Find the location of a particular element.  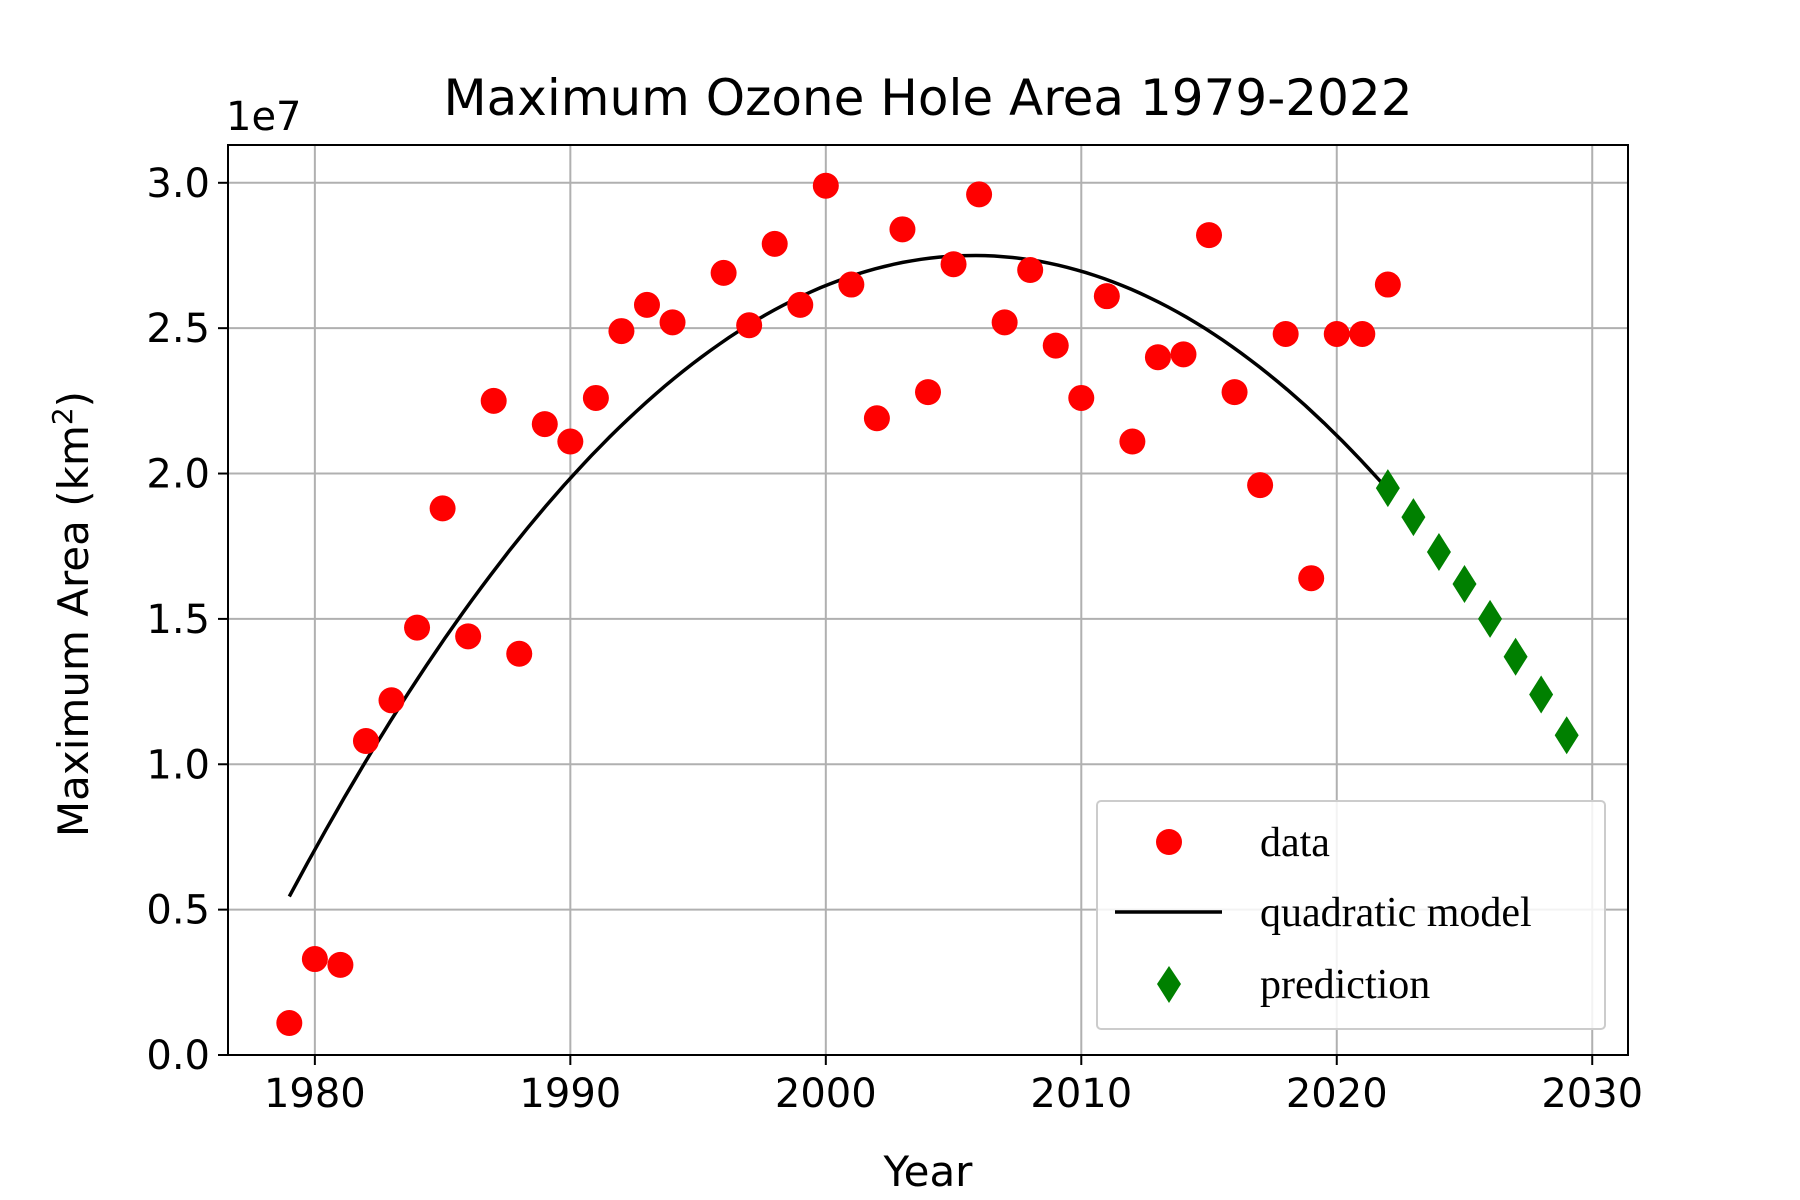

legend-model-label: quadratic model is located at coordinates (1396, 913).